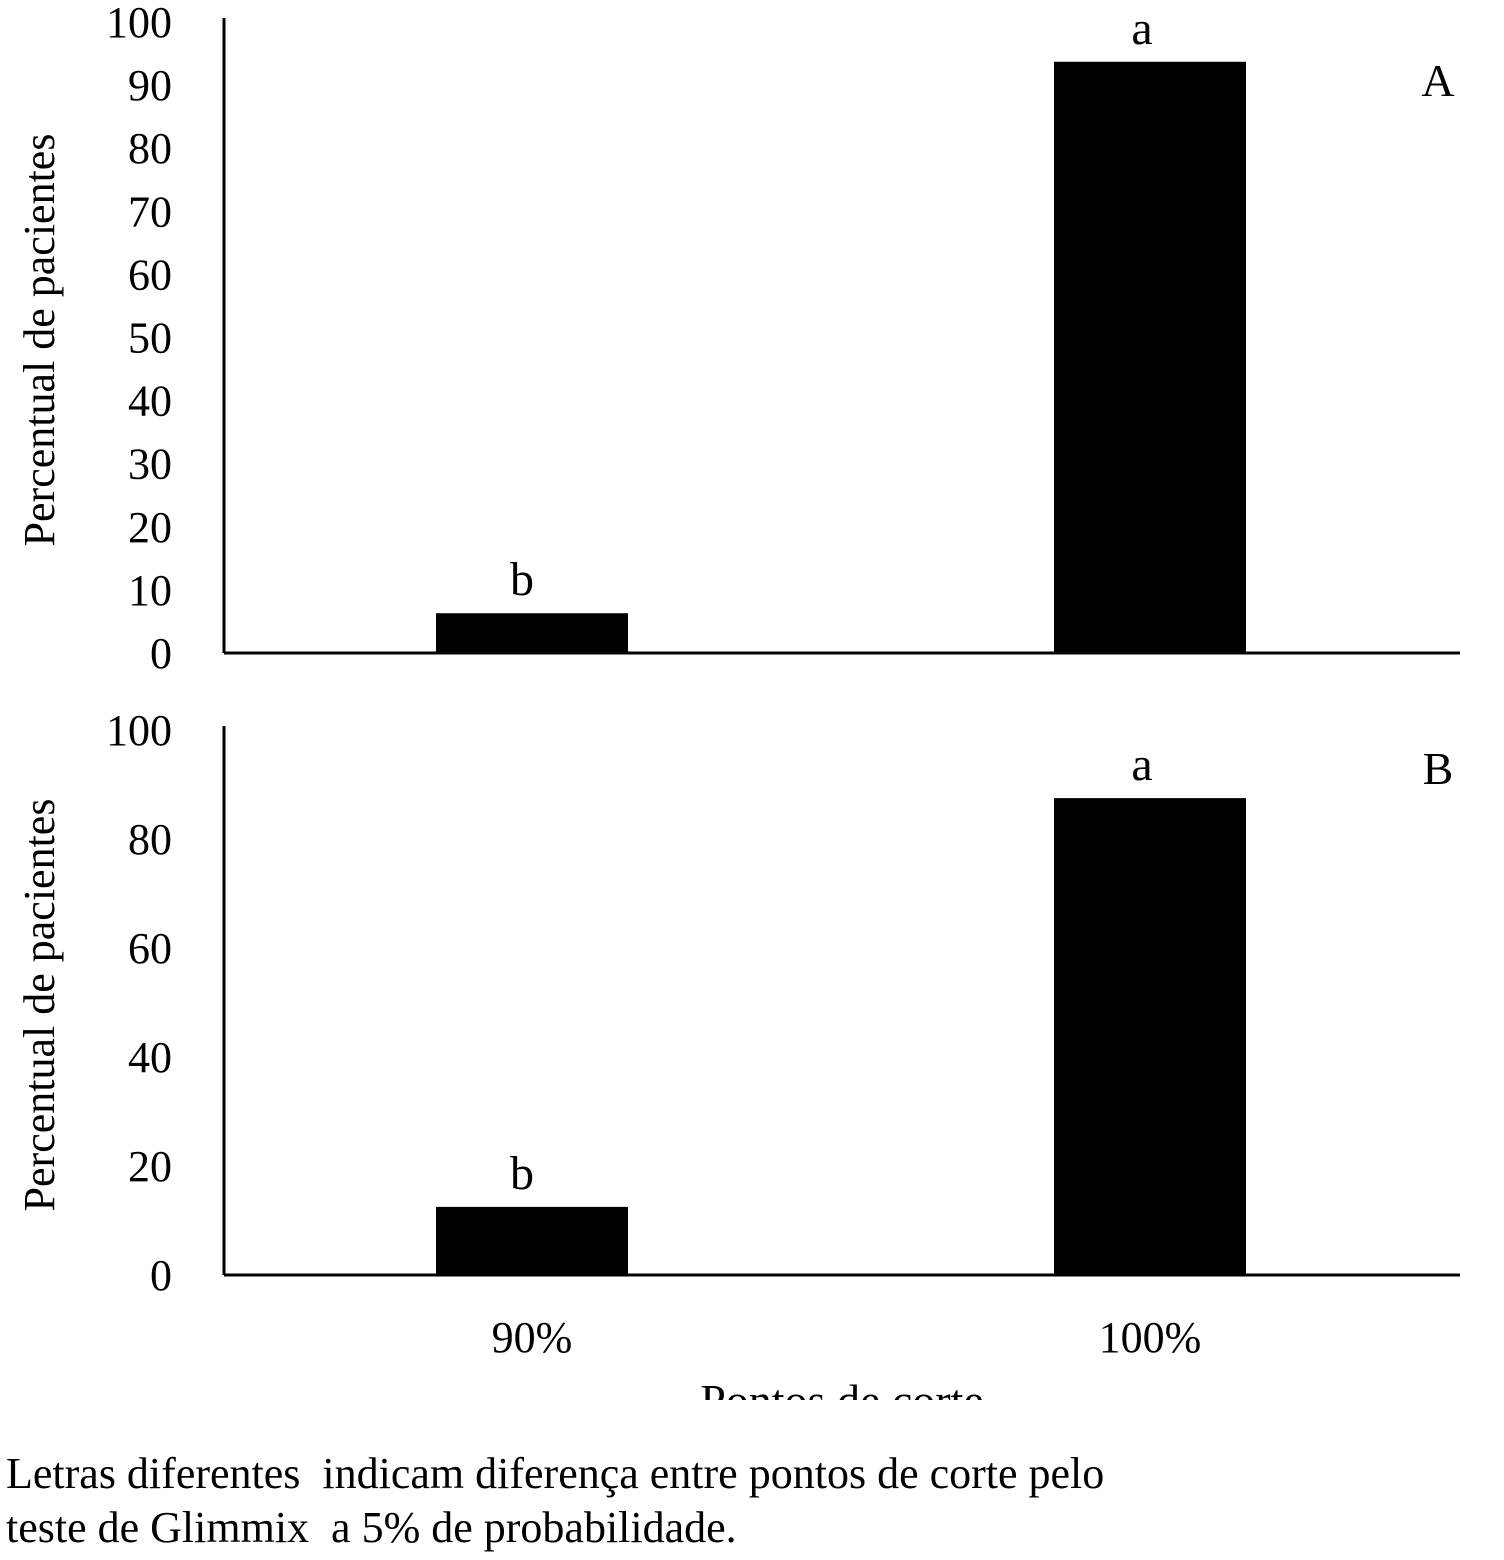 The height and width of the screenshot is (1560, 1504). I want to click on y-tick-label: 10, so click(150, 590).